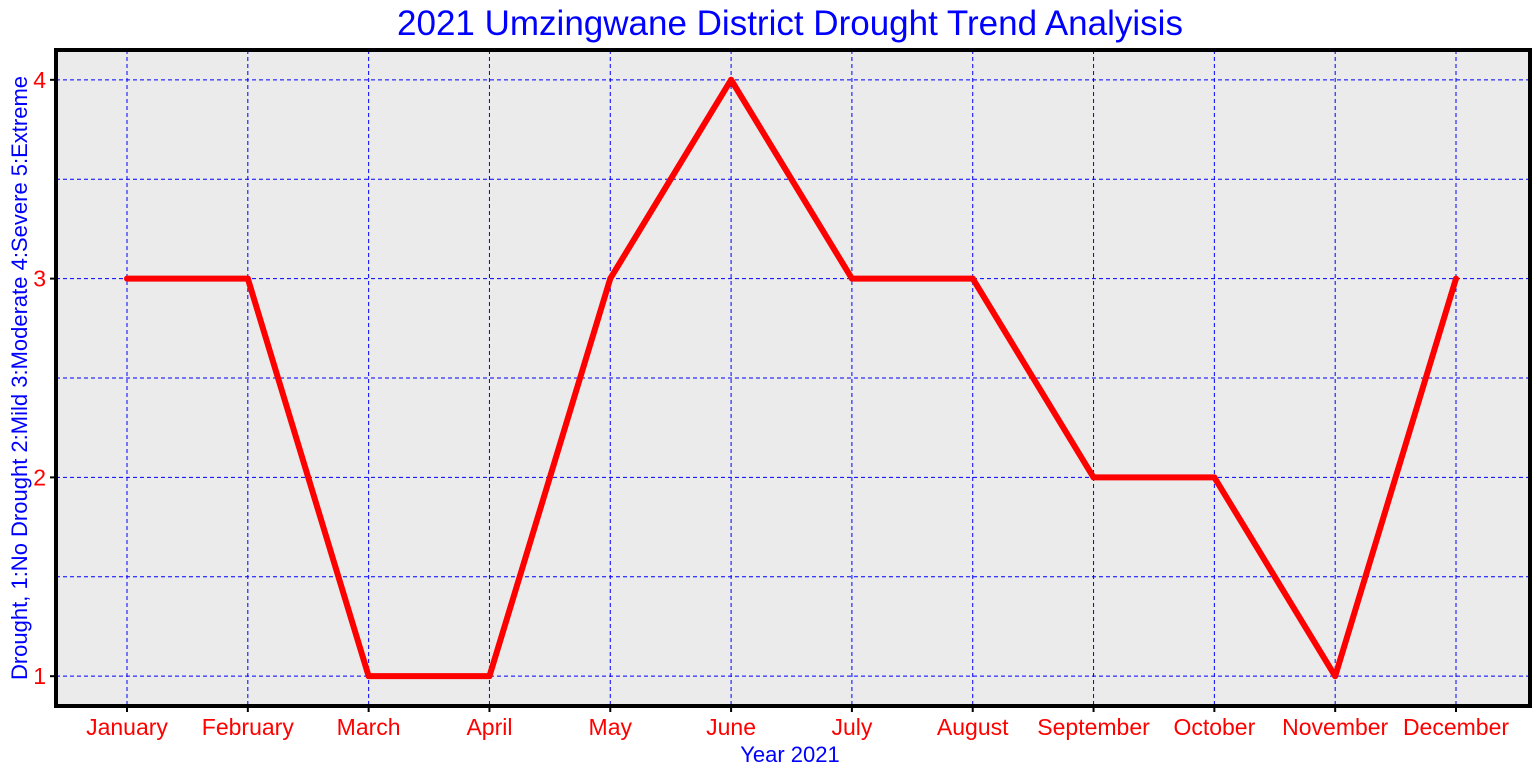  I want to click on x-tick-label: December, so click(1456, 727).